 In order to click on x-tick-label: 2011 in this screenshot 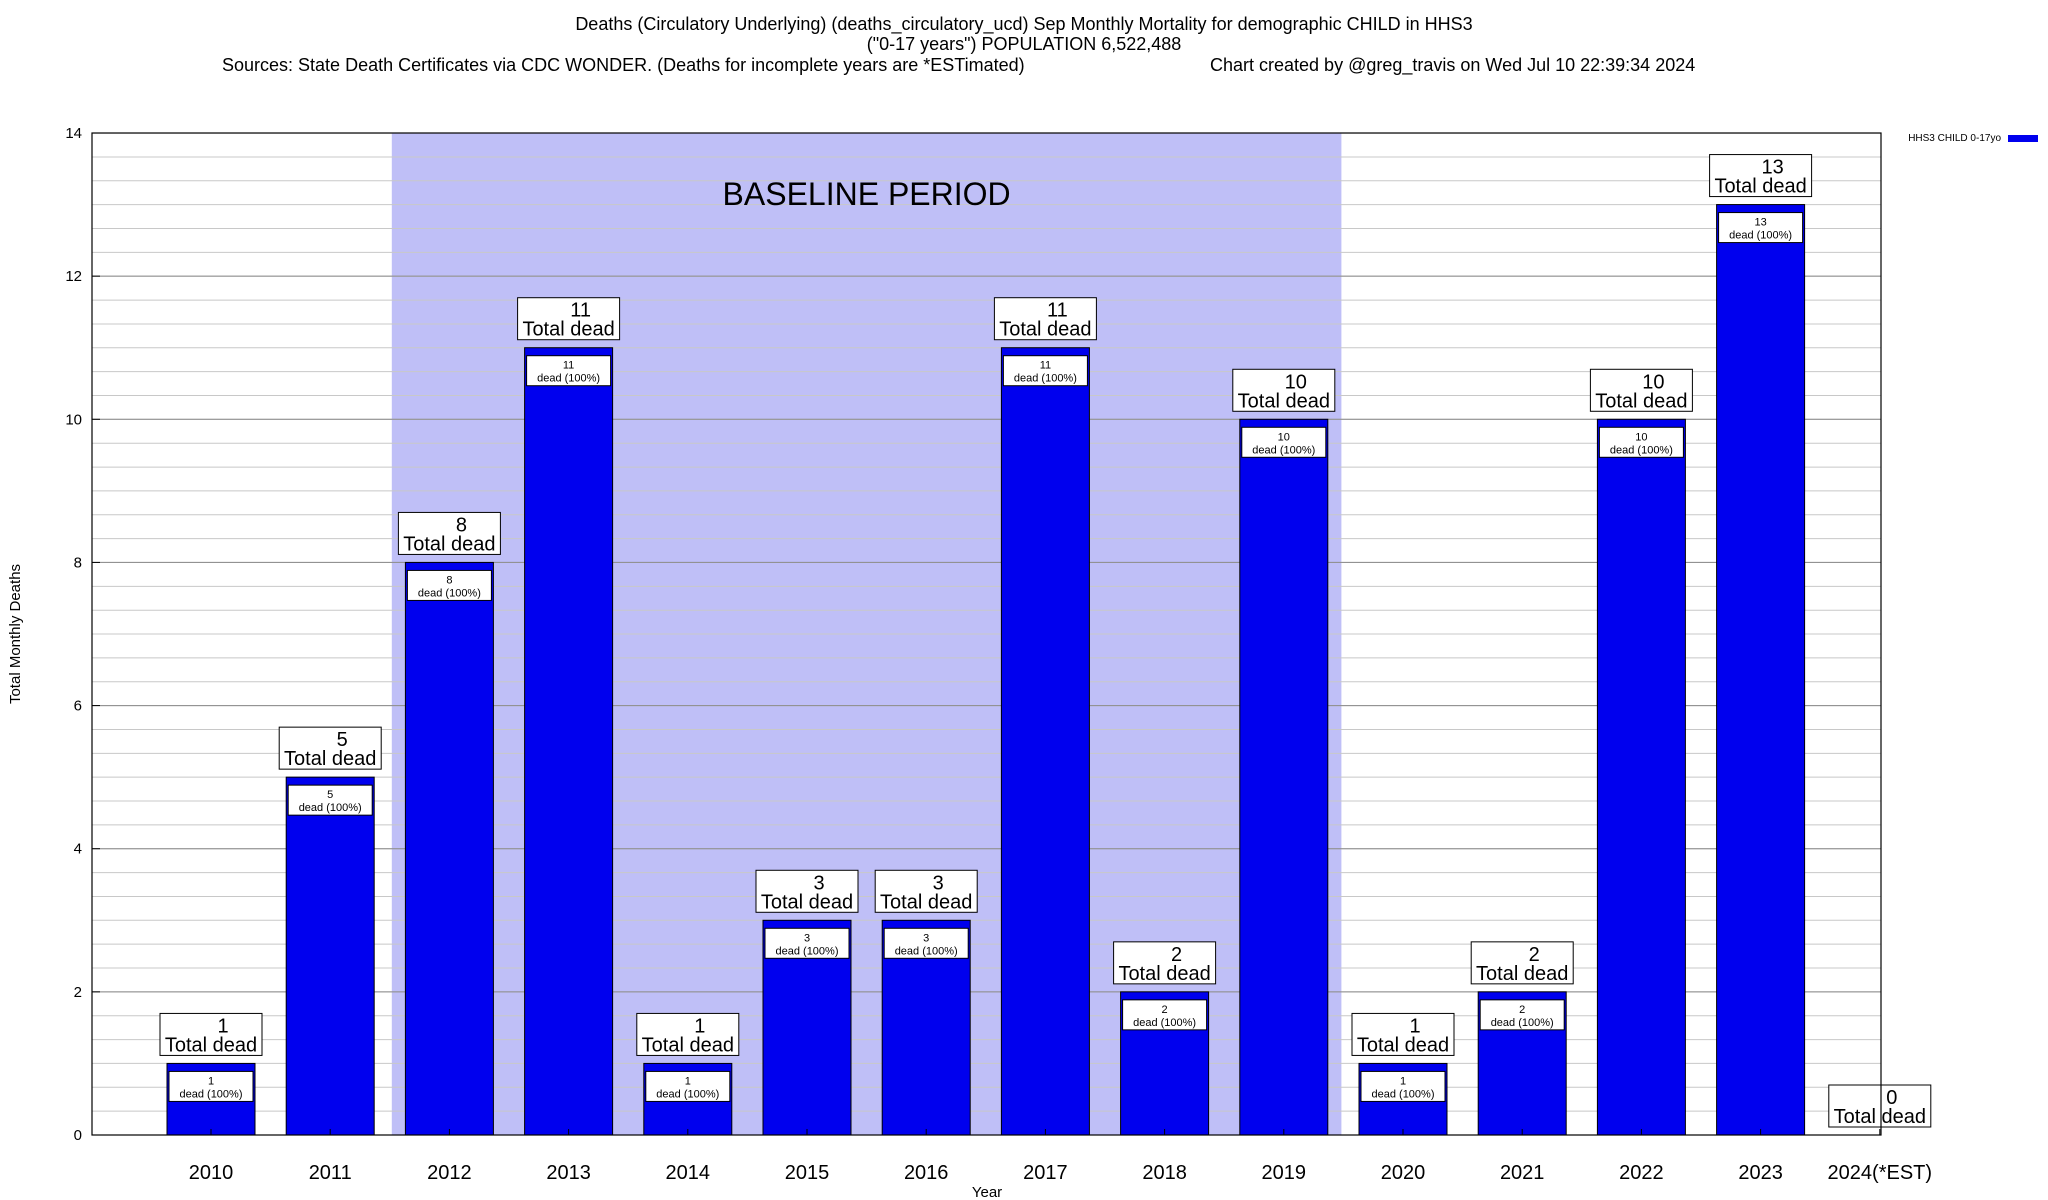, I will do `click(330, 1173)`.